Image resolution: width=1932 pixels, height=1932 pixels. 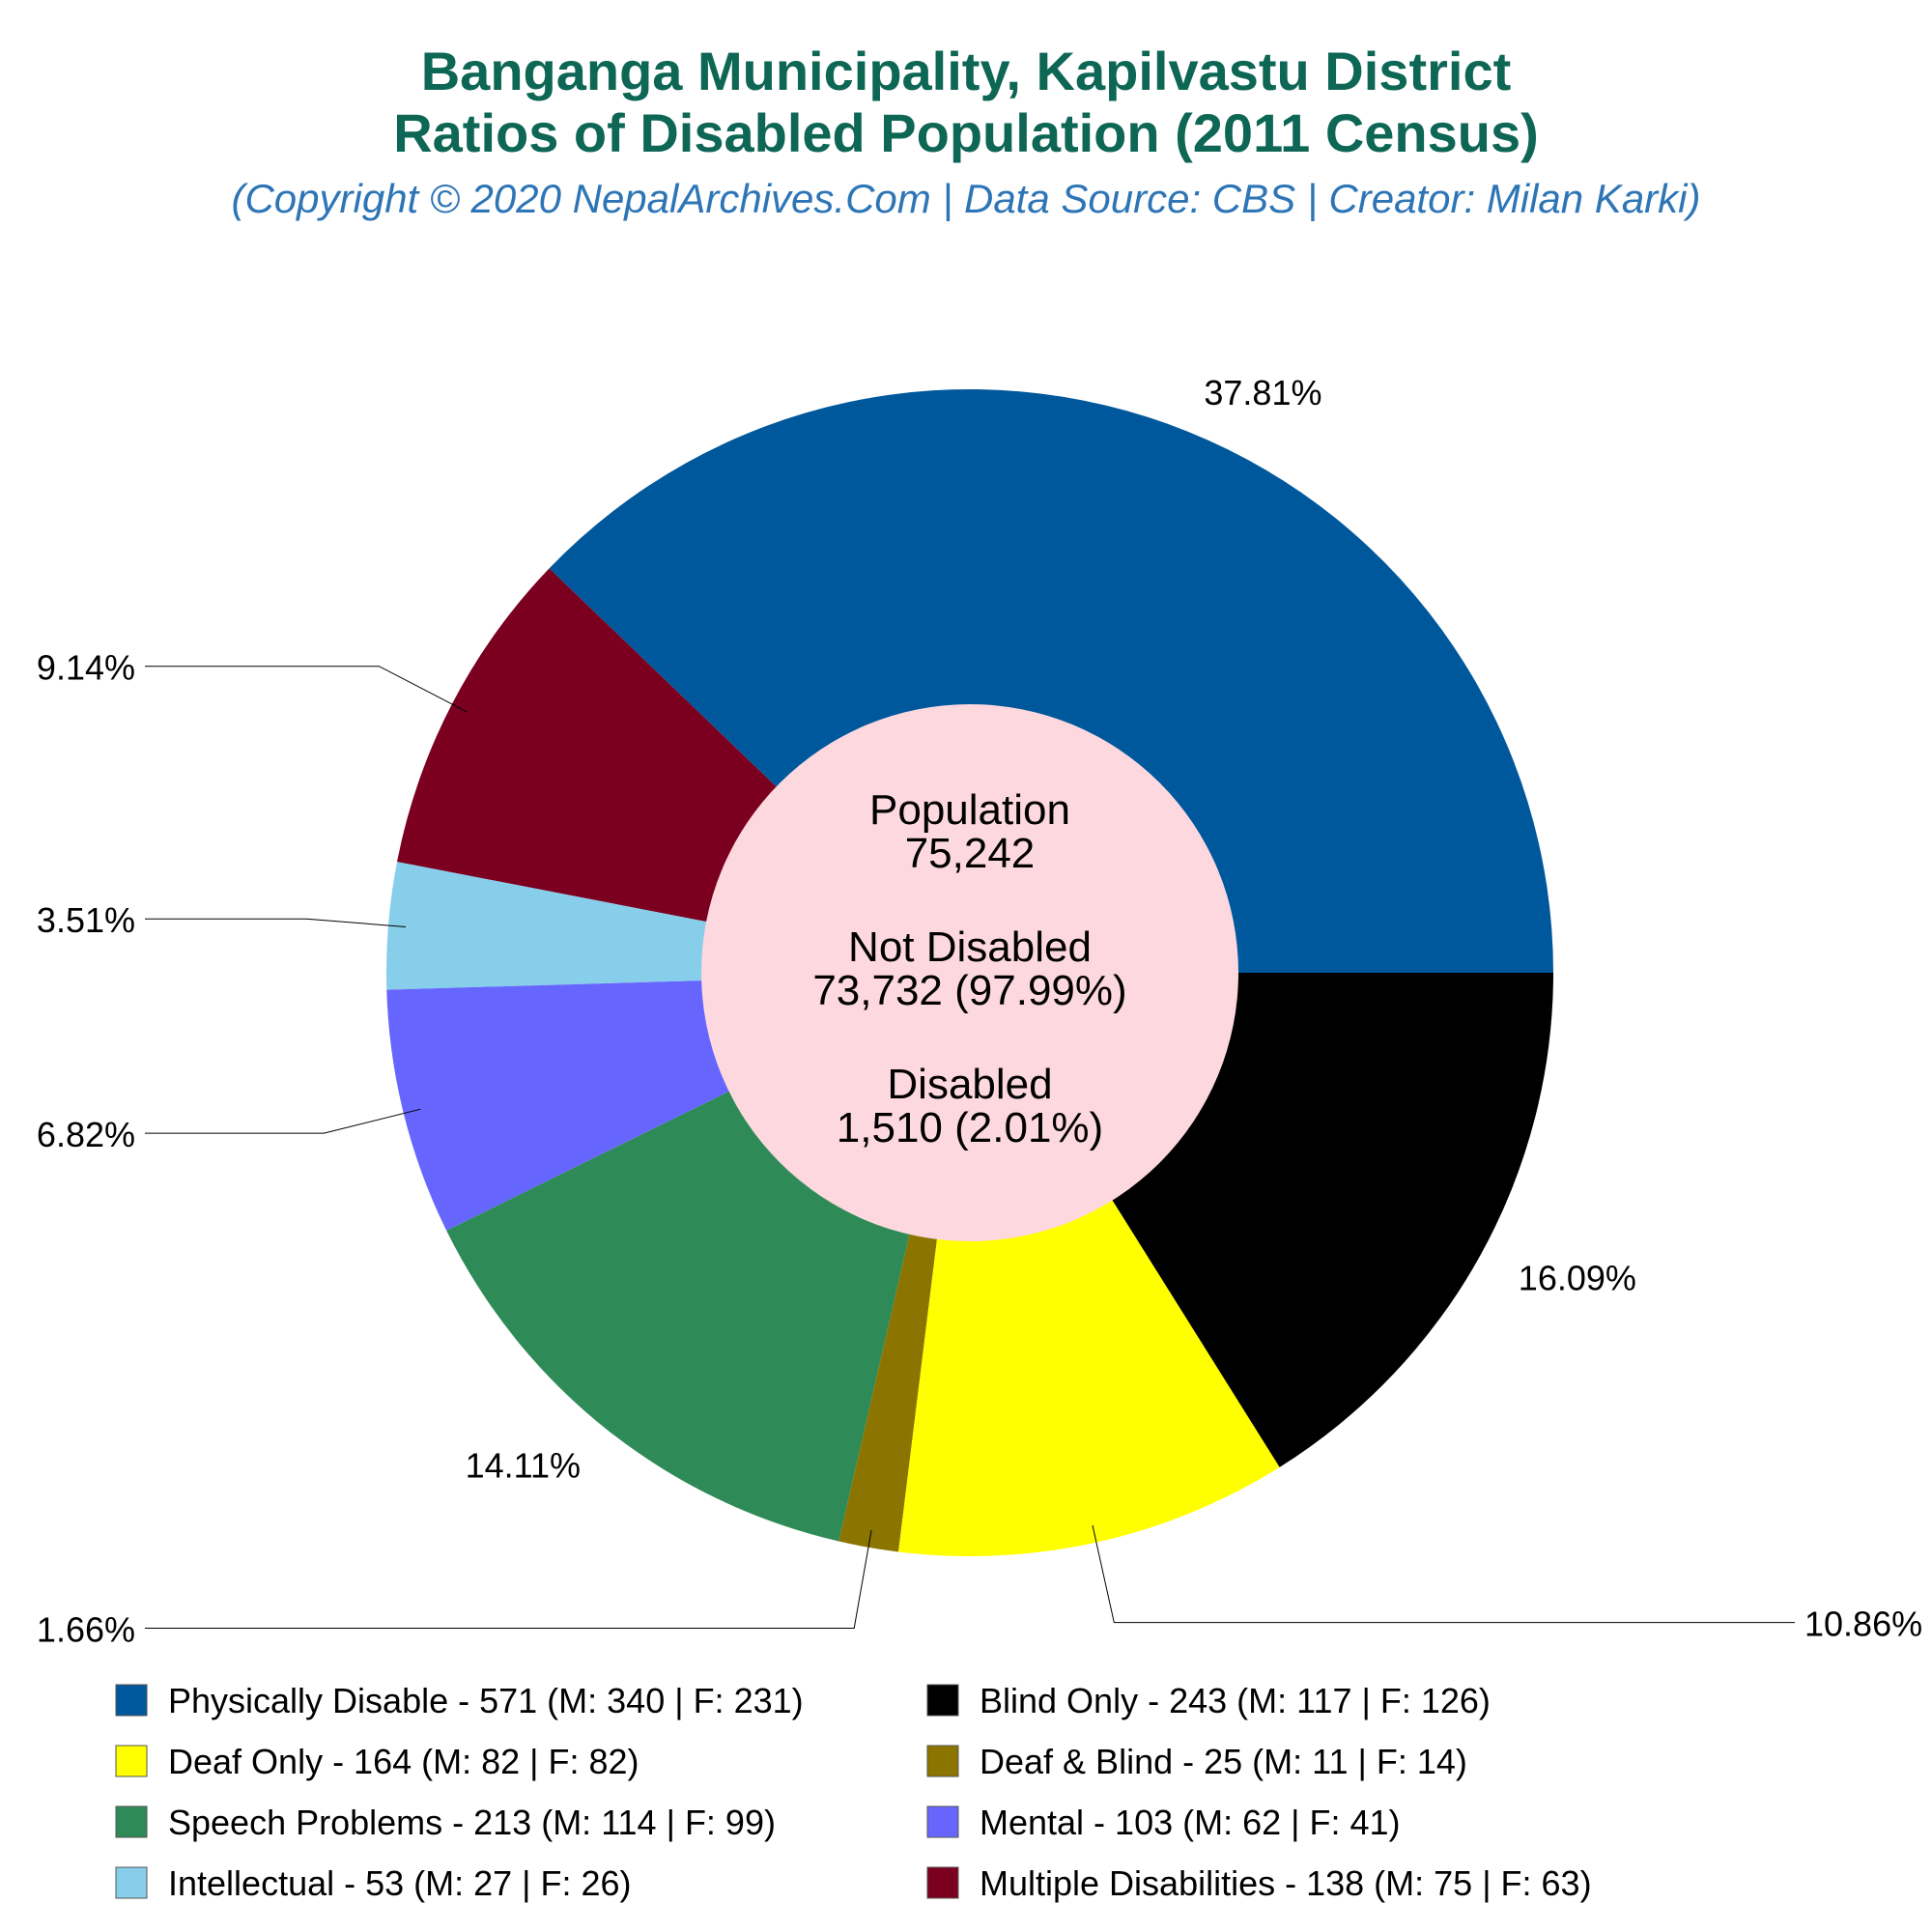 I want to click on leader-line-deaf-and-blind, so click(x=508, y=1579).